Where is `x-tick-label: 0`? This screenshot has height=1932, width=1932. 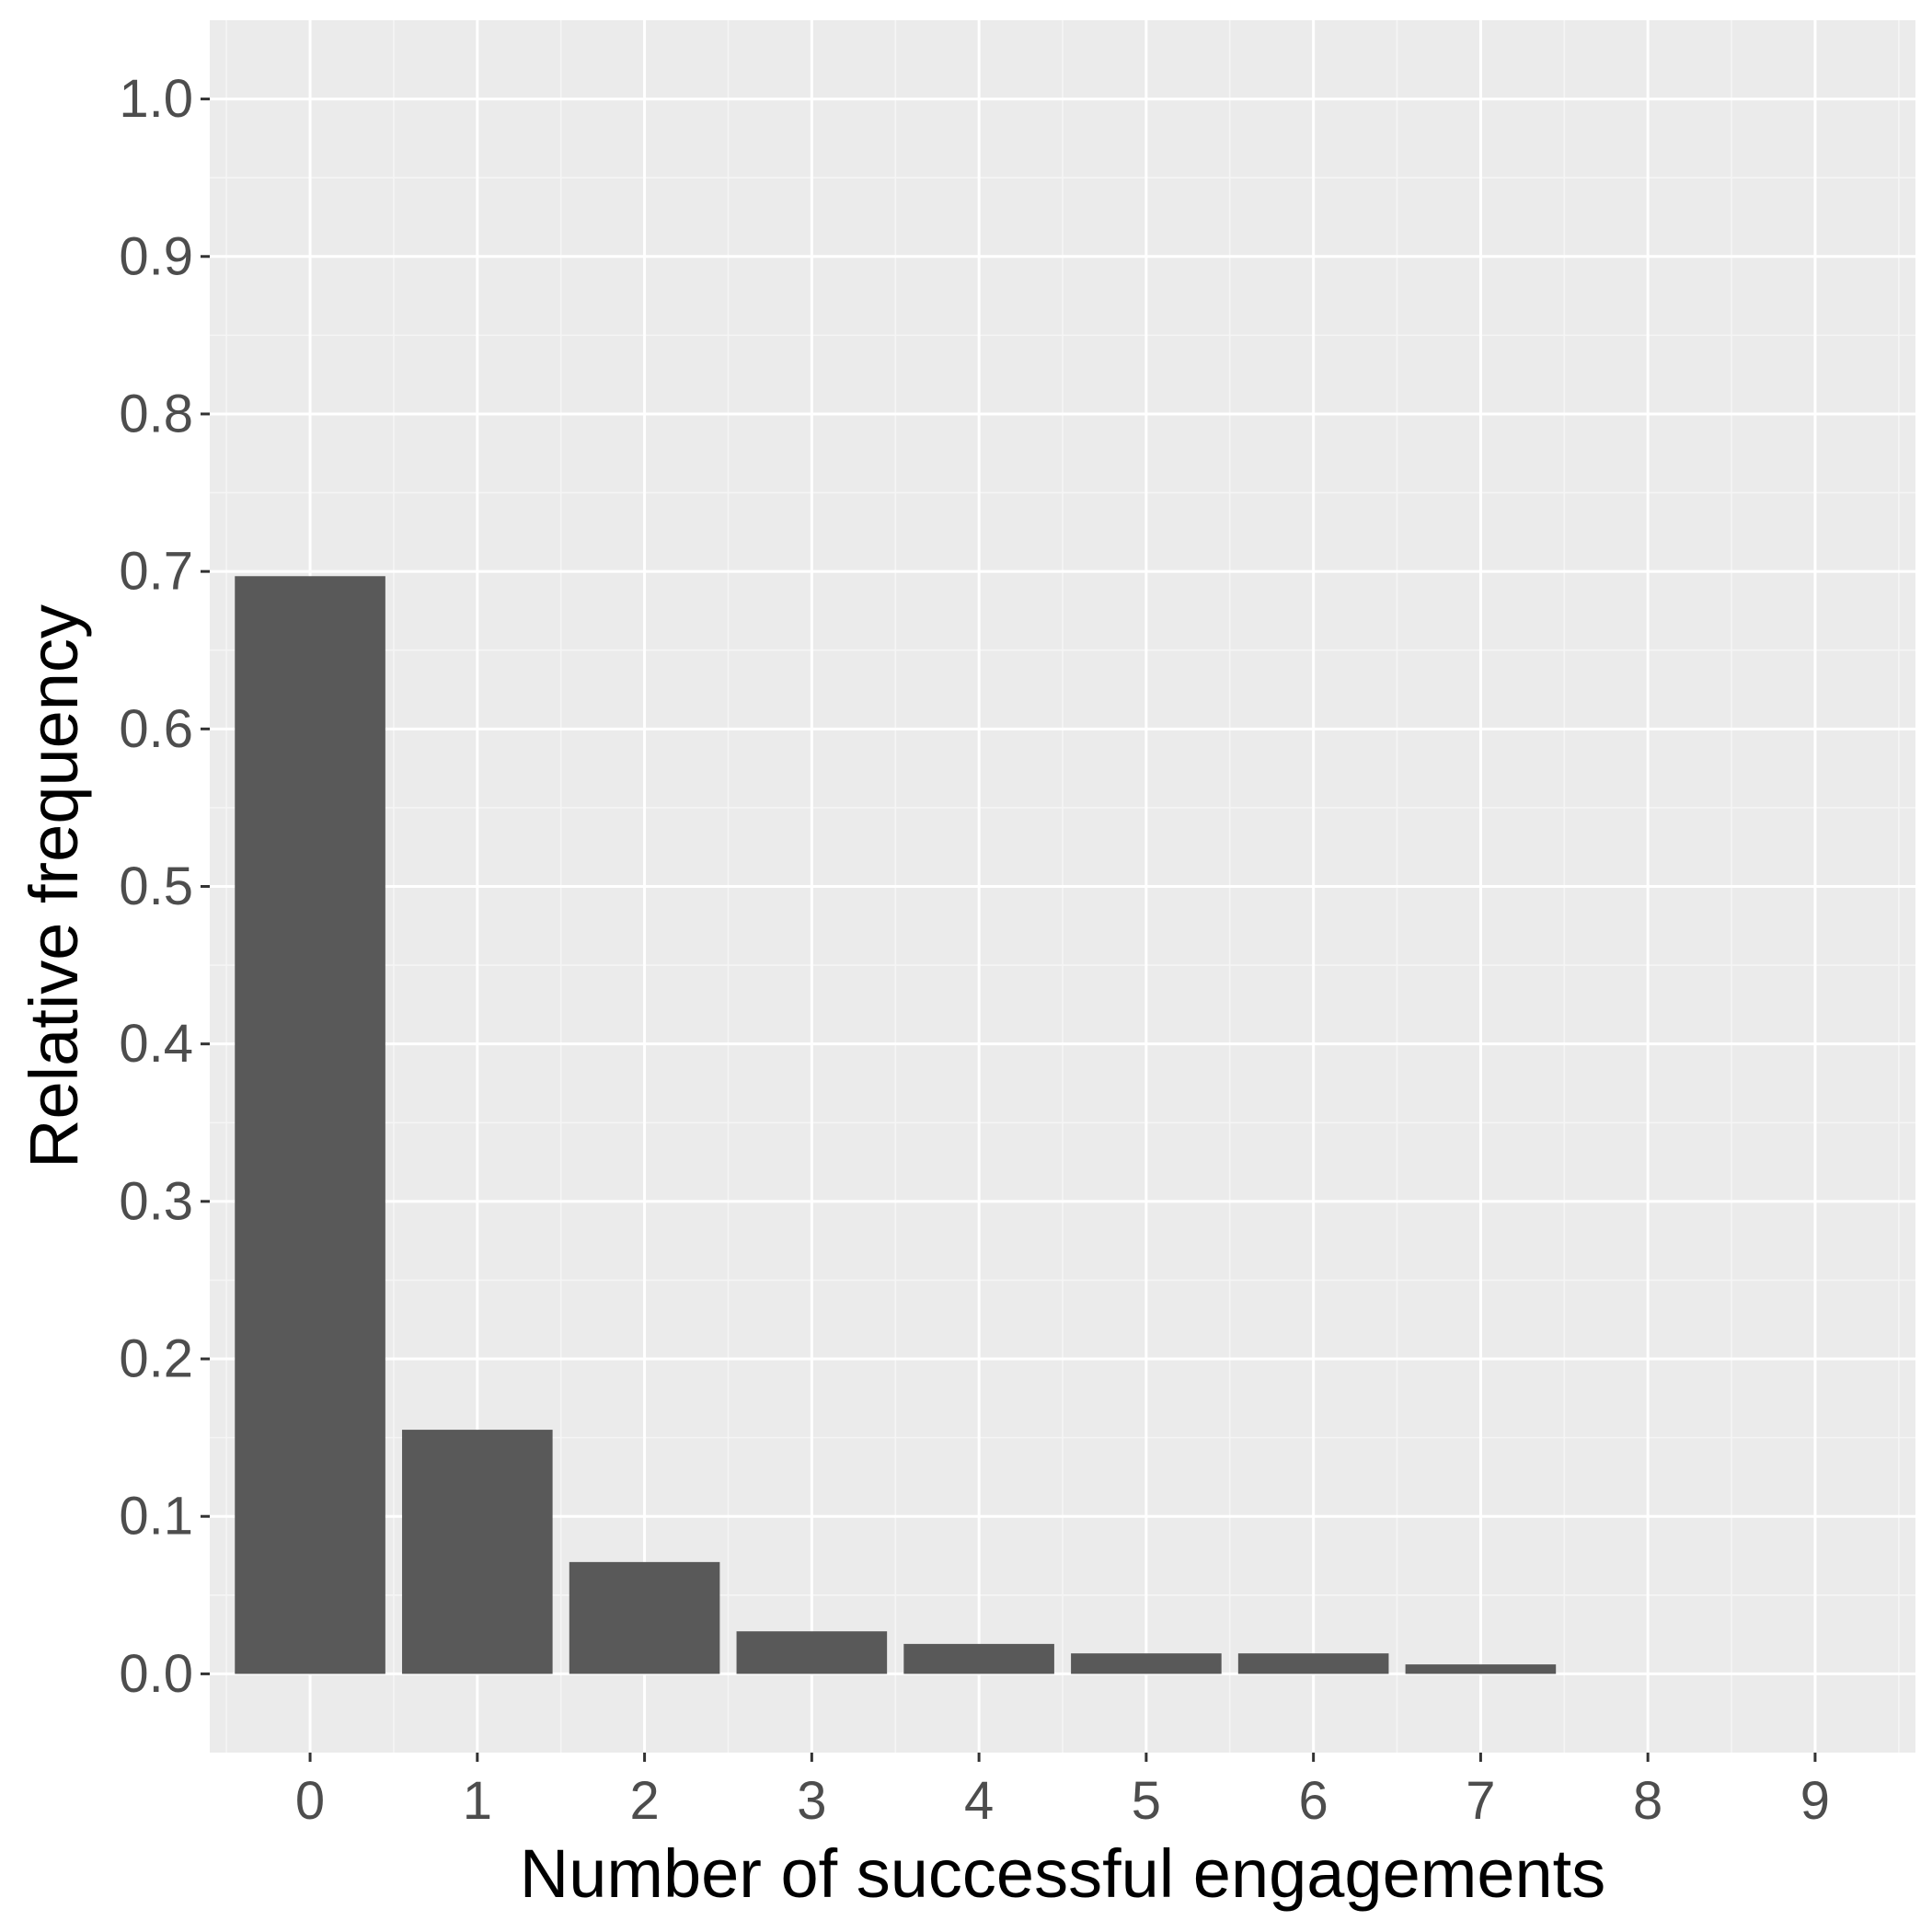 x-tick-label: 0 is located at coordinates (310, 1801).